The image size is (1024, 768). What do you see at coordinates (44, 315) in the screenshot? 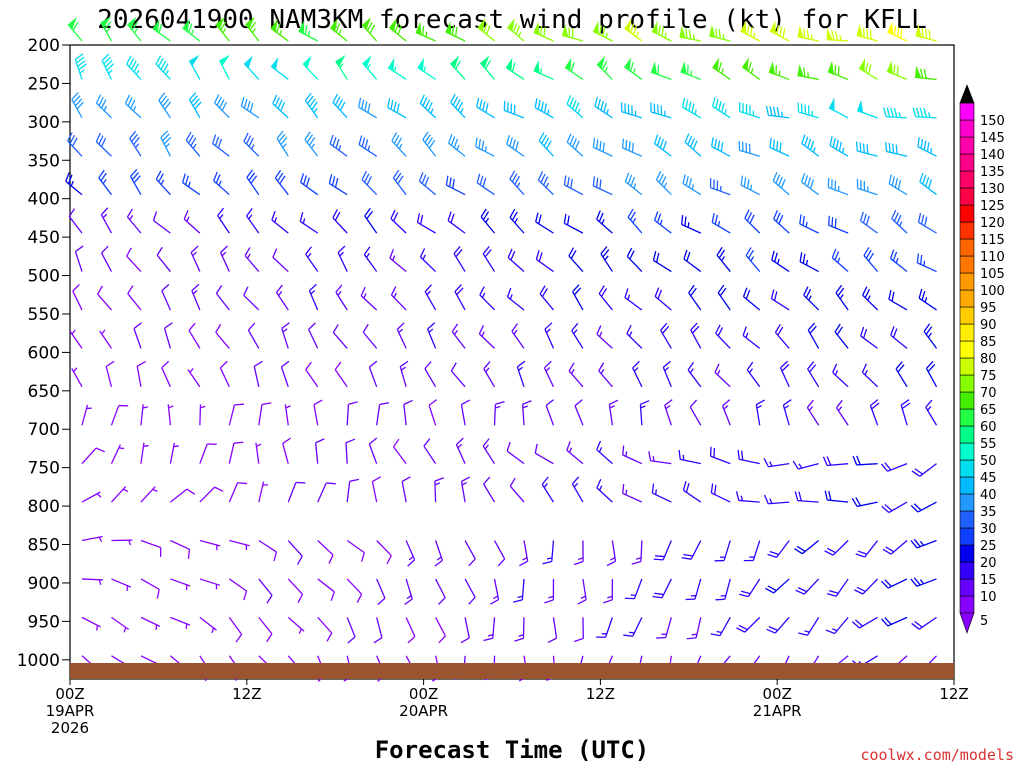
I see `y-tick-label: 550` at bounding box center [44, 315].